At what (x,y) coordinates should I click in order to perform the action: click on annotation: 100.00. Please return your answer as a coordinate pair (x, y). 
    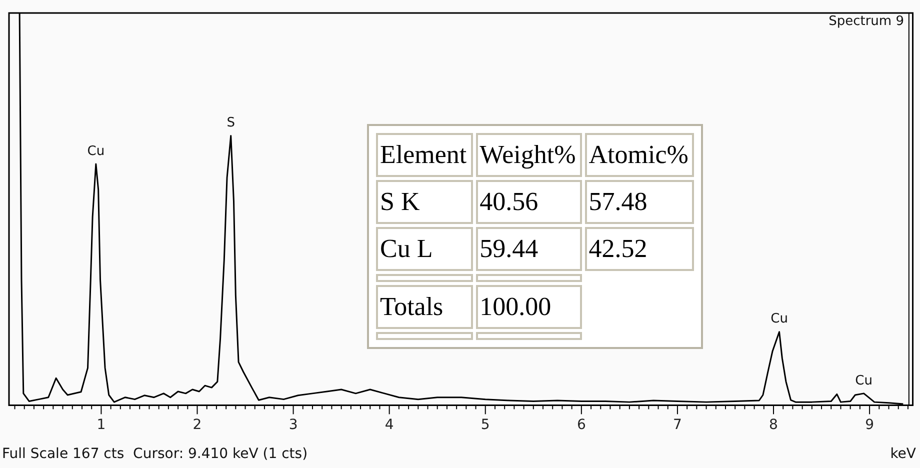
    Looking at the image, I should click on (529, 307).